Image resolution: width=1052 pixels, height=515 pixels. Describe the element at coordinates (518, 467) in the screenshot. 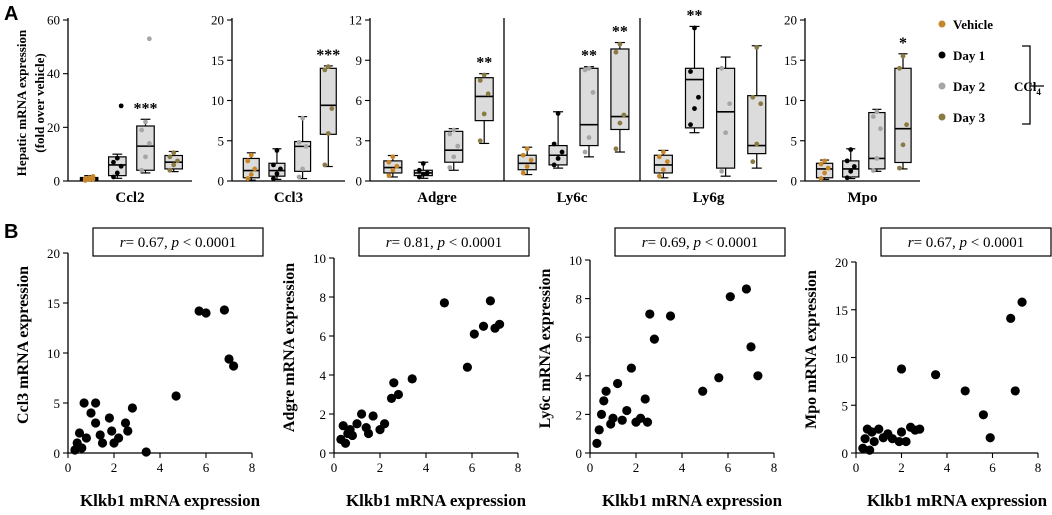

I see `x-tick-label: 8` at that location.